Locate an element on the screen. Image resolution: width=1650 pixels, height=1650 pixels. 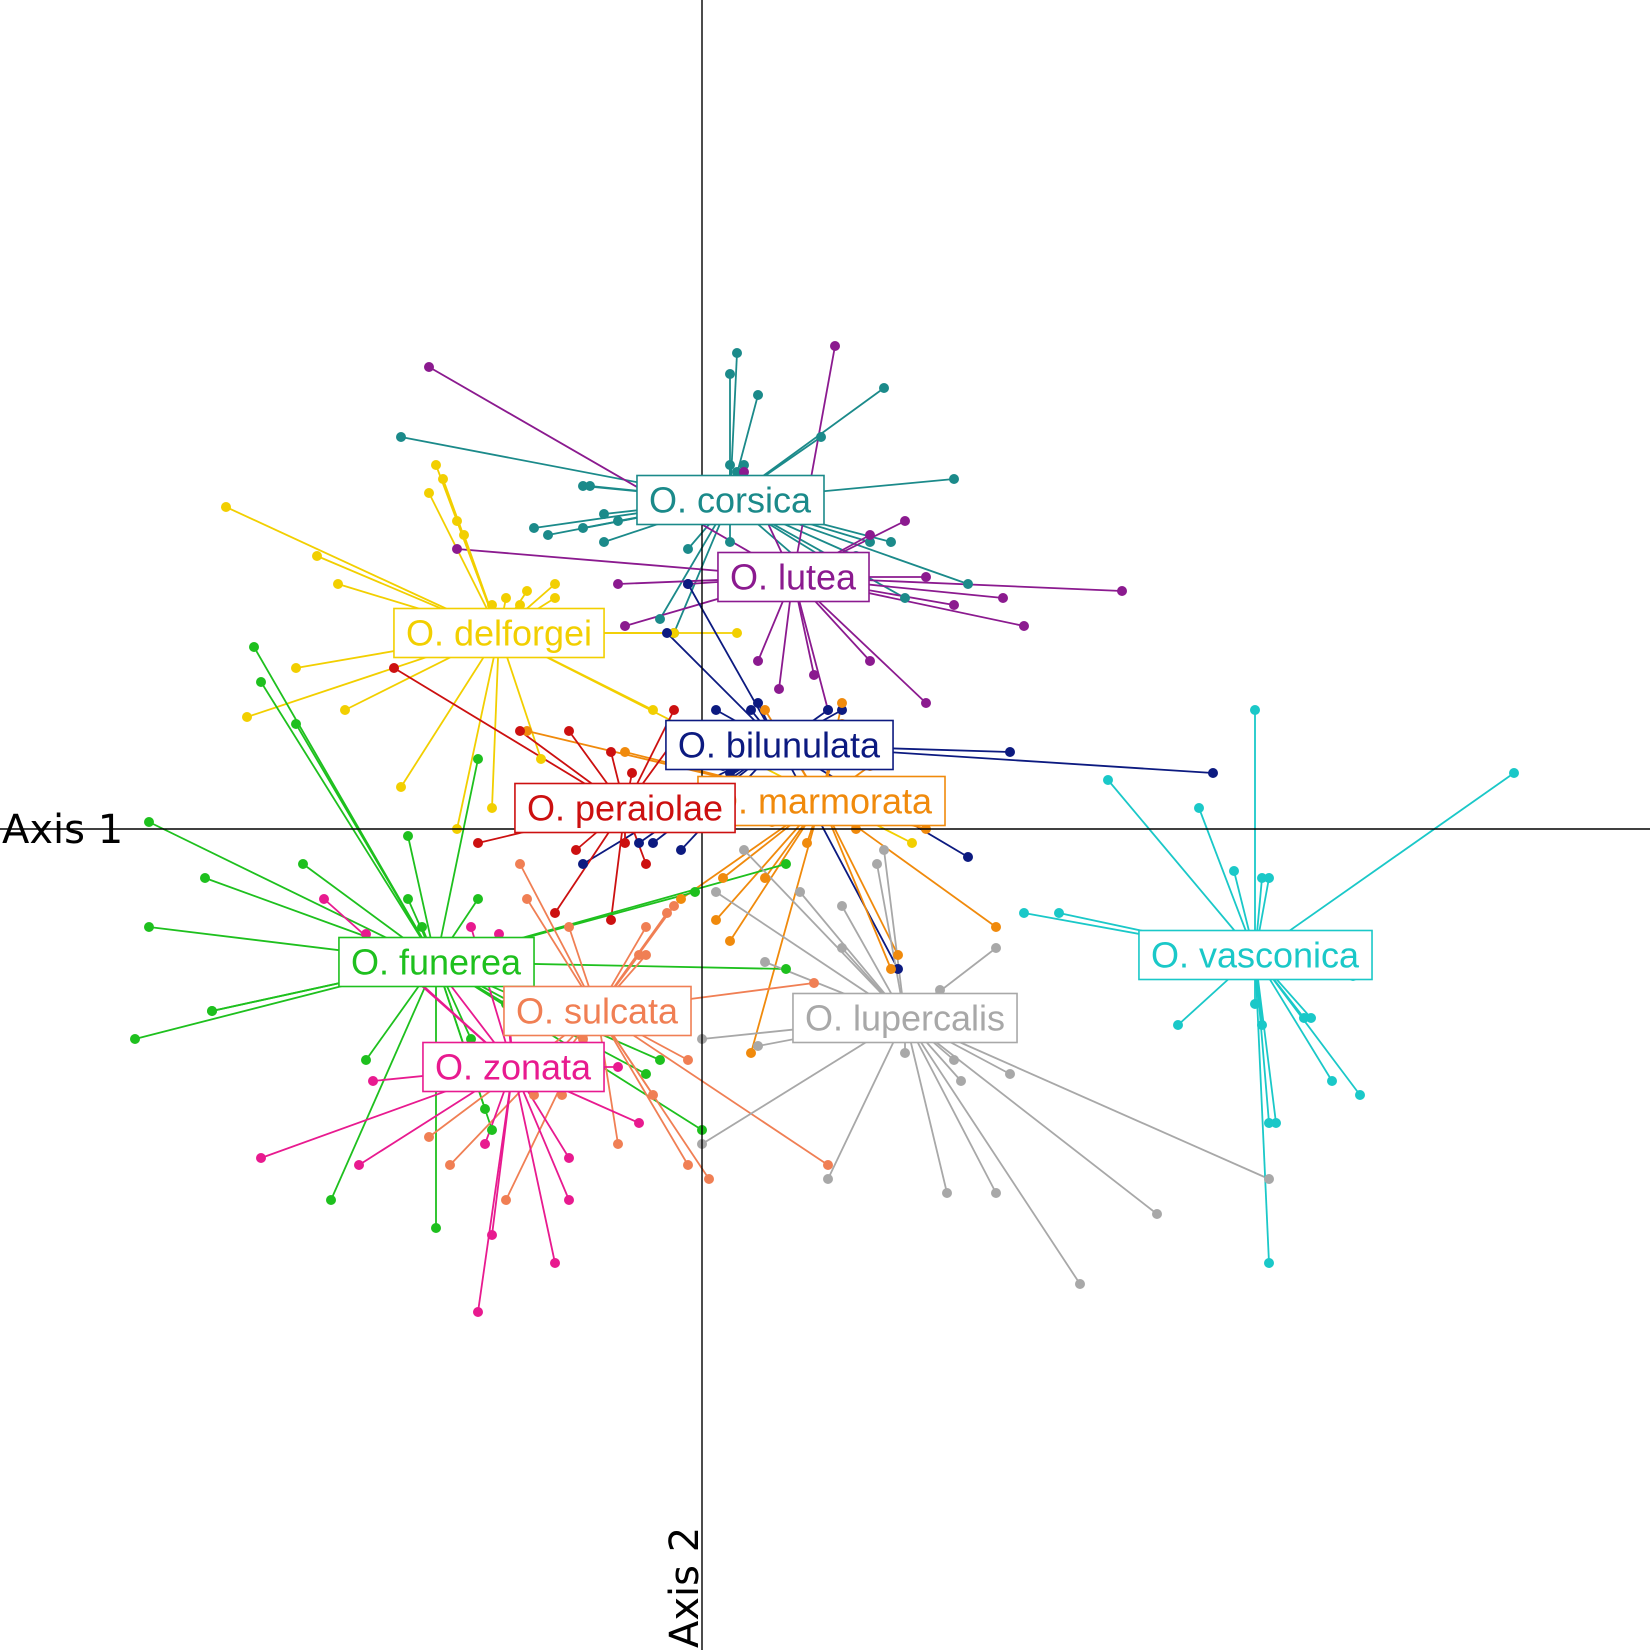
o-vasconica-label-box is located at coordinates (1255, 955).